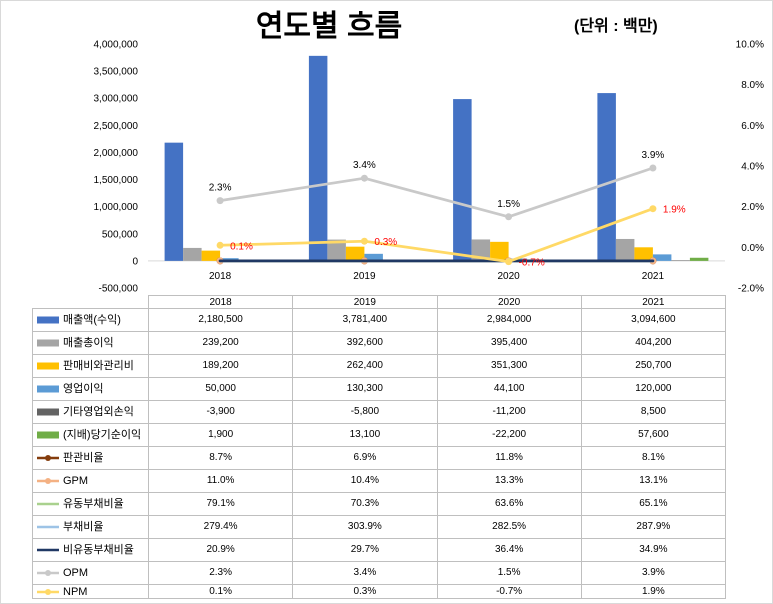 The width and height of the screenshot is (773, 604). Describe the element at coordinates (653, 481) in the screenshot. I see `data-table-cell-gpm-2021: 13.1%` at that location.